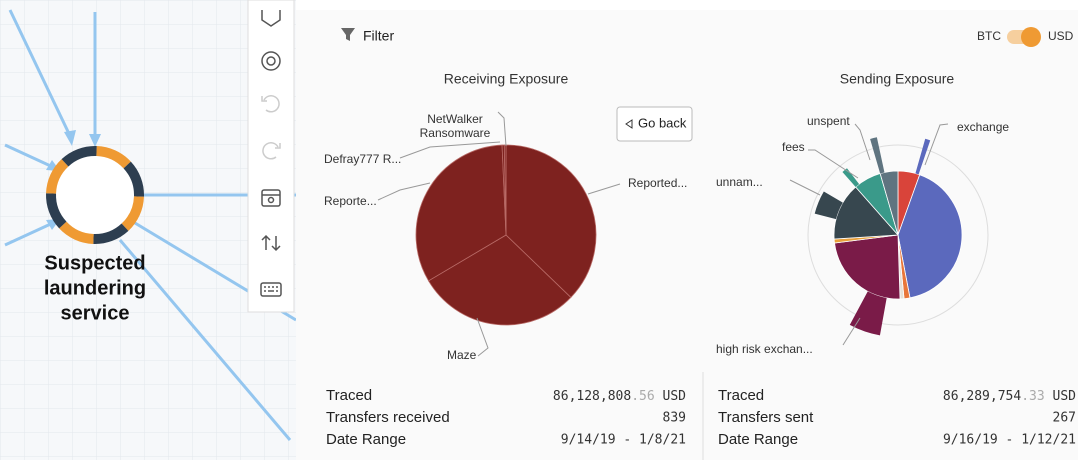 This screenshot has width=1078, height=465. I want to click on target-icon, so click(271, 61).